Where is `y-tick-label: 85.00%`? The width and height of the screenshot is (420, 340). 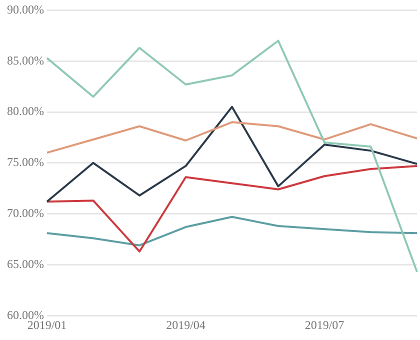 y-tick-label: 85.00% is located at coordinates (25, 60).